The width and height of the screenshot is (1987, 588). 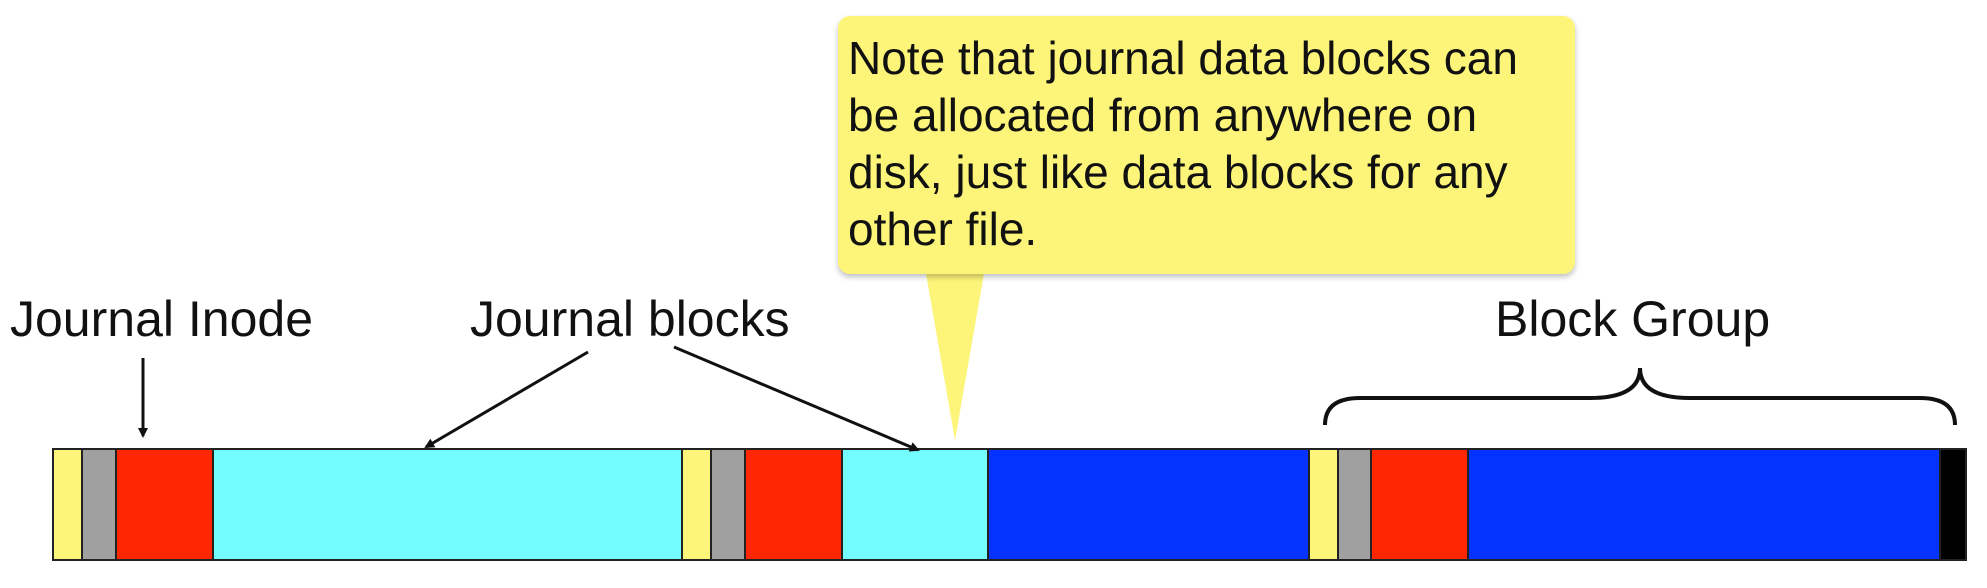 I want to click on block-group-brace, so click(x=1640, y=396).